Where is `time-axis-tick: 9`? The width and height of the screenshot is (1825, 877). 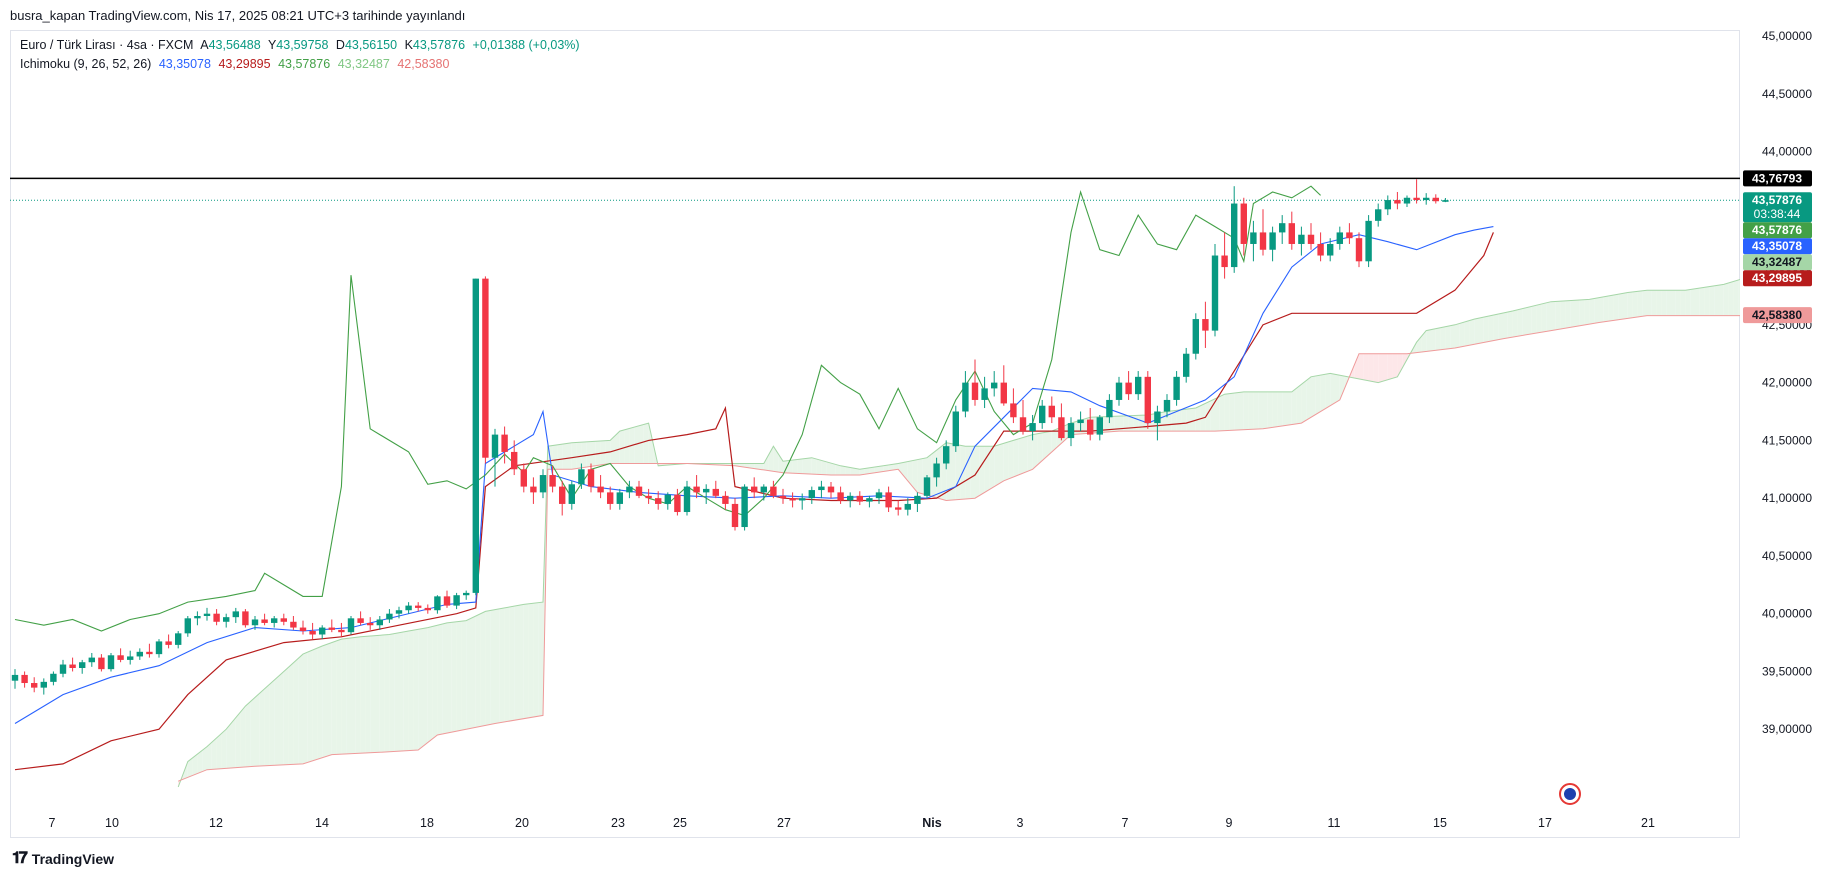 time-axis-tick: 9 is located at coordinates (1229, 823).